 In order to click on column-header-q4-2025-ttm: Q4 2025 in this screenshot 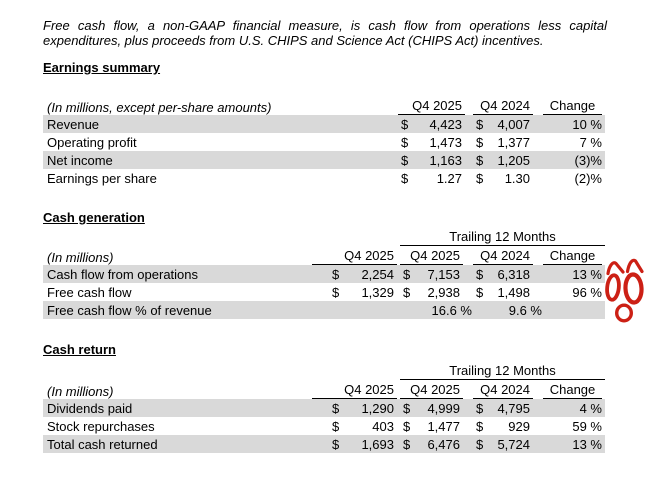, I will do `click(431, 256)`.